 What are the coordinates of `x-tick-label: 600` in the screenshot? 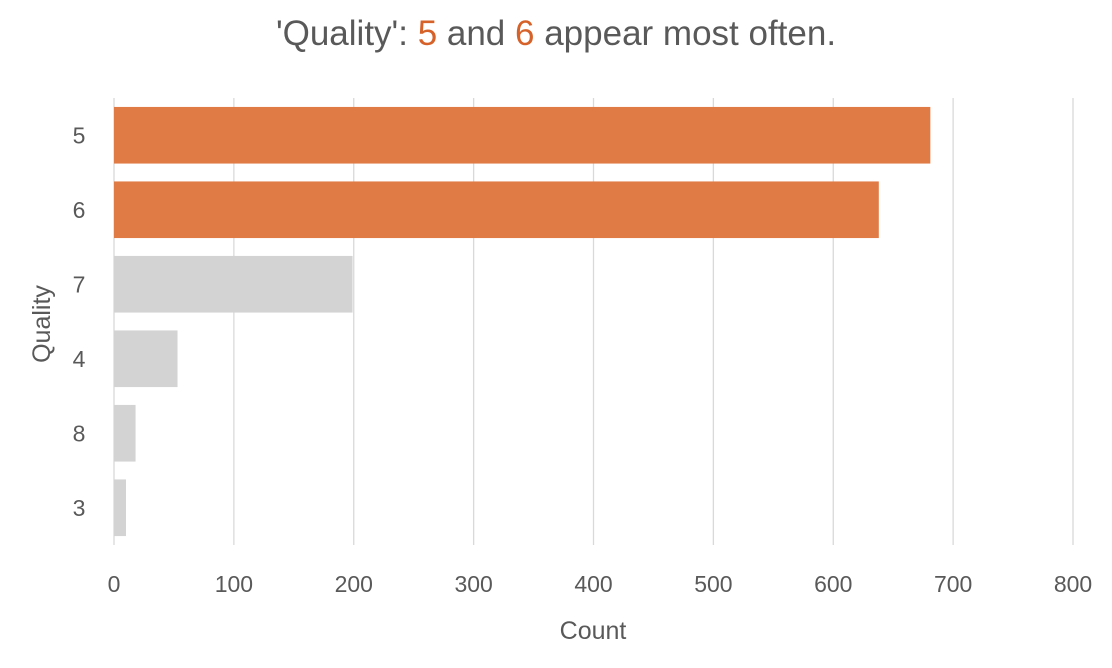 It's located at (833, 584).